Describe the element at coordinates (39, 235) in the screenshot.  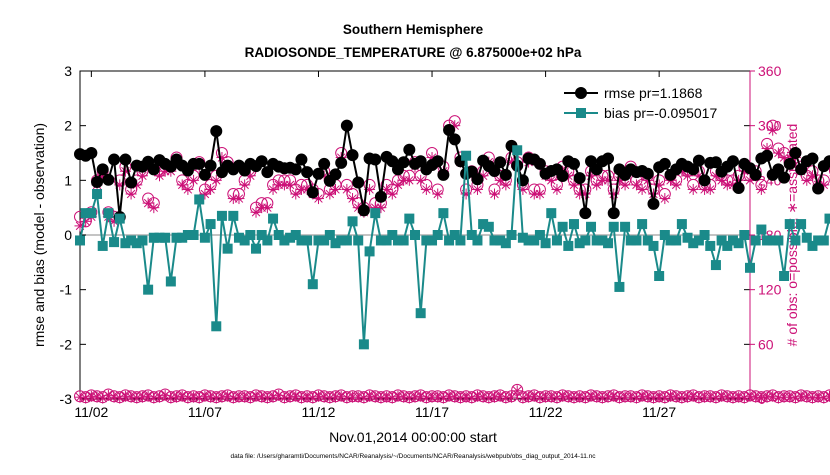
I see `y-axis-left-label: rmse and bias (model - observation)` at that location.